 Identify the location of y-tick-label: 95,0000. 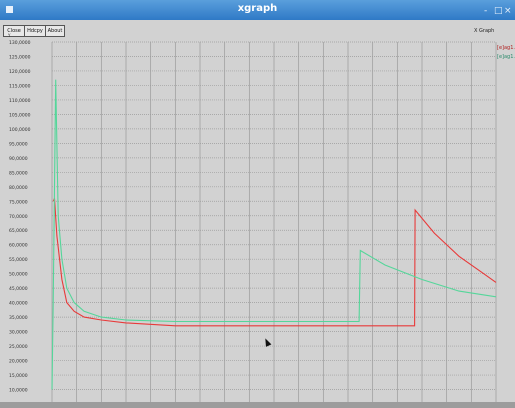
(18, 144).